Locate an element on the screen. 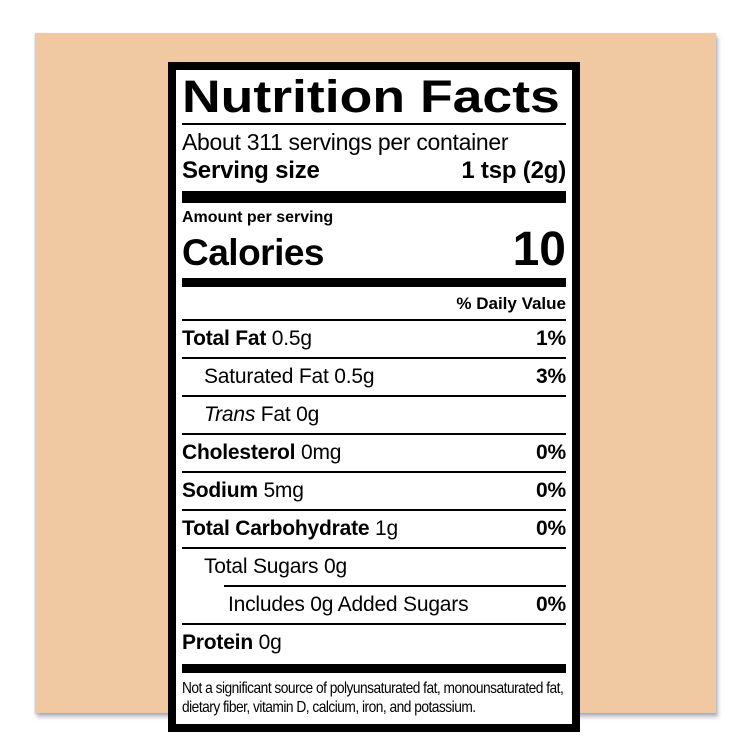 Image resolution: width=750 pixels, height=750 pixels. nutrient-amount: 1g is located at coordinates (386, 528).